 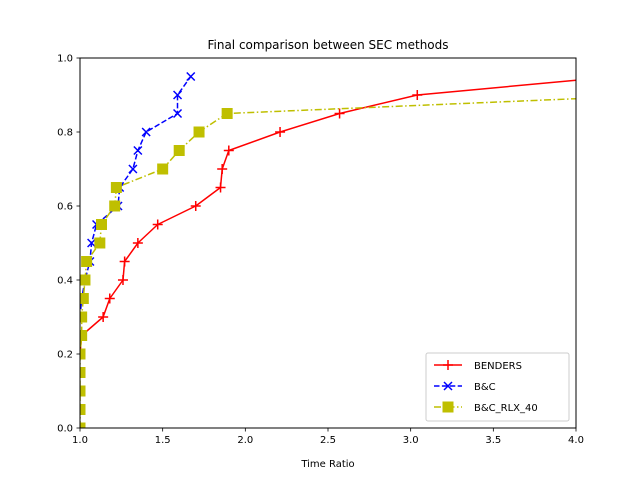 I want to click on y-tick-label: 1.0, so click(x=65, y=59).